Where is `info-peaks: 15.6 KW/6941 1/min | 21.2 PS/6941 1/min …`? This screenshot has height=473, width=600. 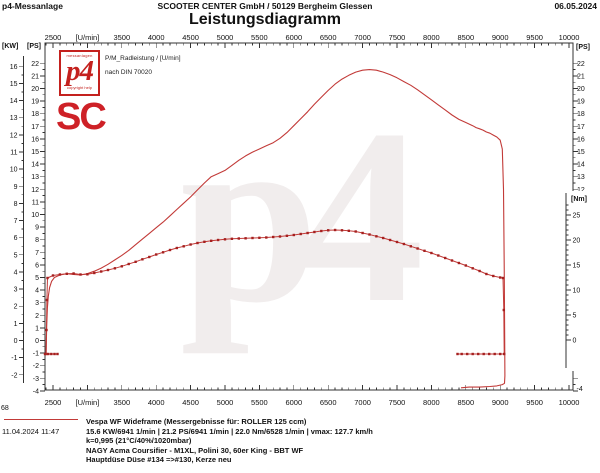 info-peaks: 15.6 KW/6941 1/min | 21.2 PS/6941 1/min … is located at coordinates (229, 431).